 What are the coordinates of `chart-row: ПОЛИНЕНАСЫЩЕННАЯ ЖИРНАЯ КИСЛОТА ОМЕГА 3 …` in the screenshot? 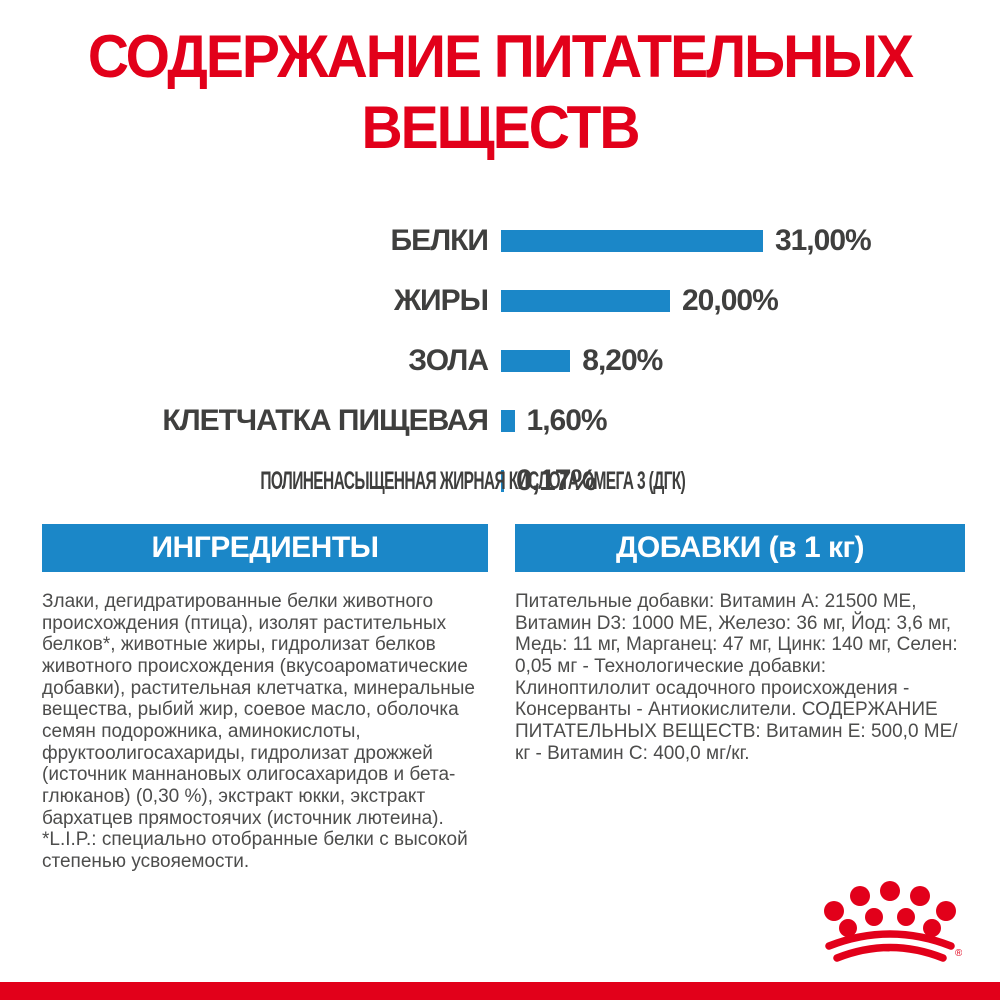 It's located at (500, 481).